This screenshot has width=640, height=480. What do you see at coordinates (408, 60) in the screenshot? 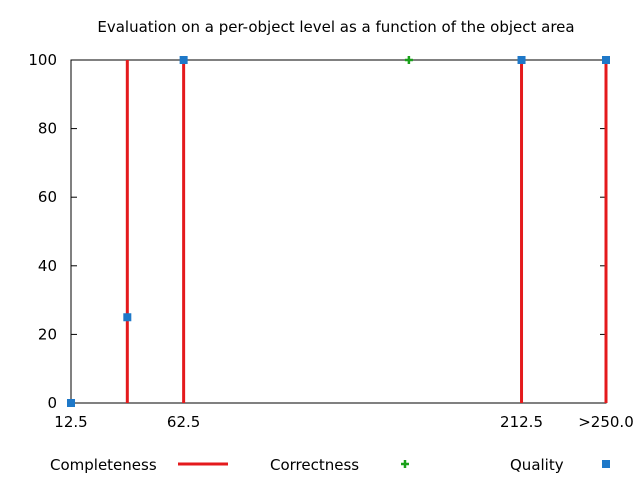
I see `correctness-point` at bounding box center [408, 60].